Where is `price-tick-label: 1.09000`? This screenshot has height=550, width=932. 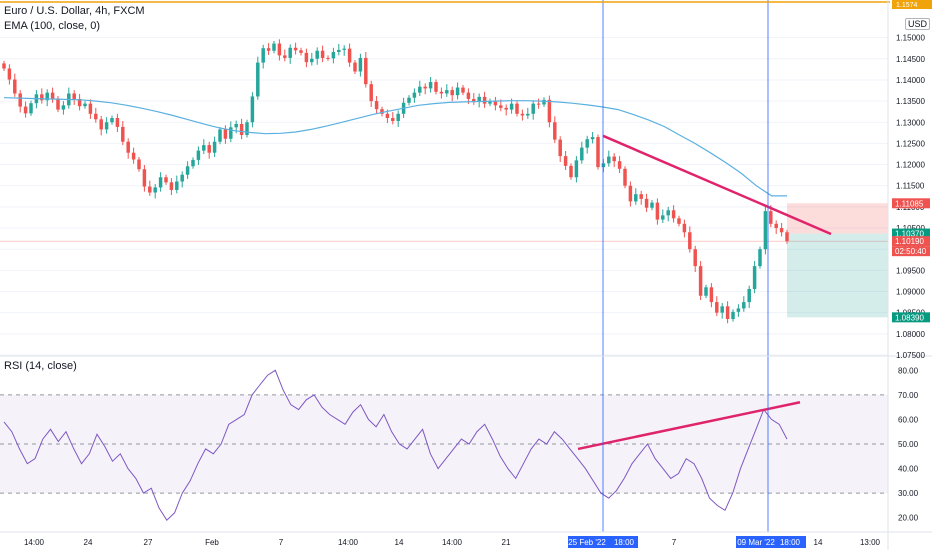 price-tick-label: 1.09000 is located at coordinates (910, 292).